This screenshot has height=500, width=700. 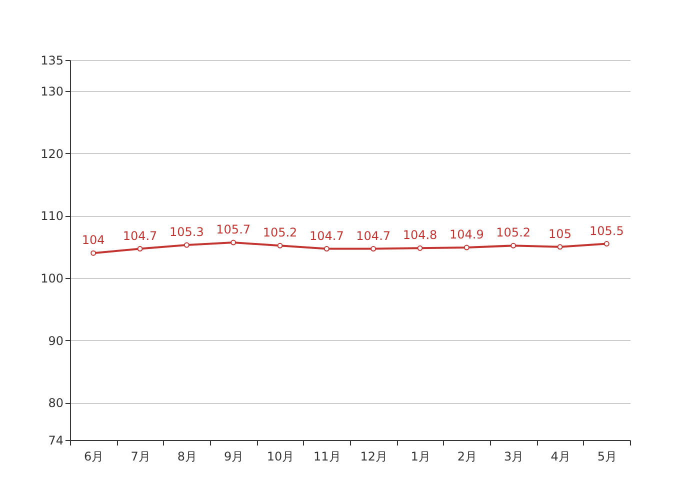 I want to click on y-tick-label: 80, so click(x=56, y=403).